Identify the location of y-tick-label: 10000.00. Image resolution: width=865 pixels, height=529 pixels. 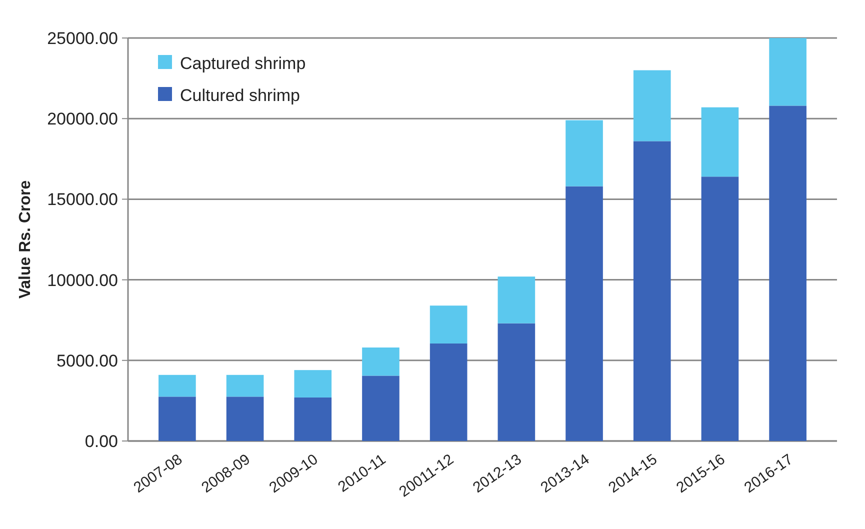
(82, 280).